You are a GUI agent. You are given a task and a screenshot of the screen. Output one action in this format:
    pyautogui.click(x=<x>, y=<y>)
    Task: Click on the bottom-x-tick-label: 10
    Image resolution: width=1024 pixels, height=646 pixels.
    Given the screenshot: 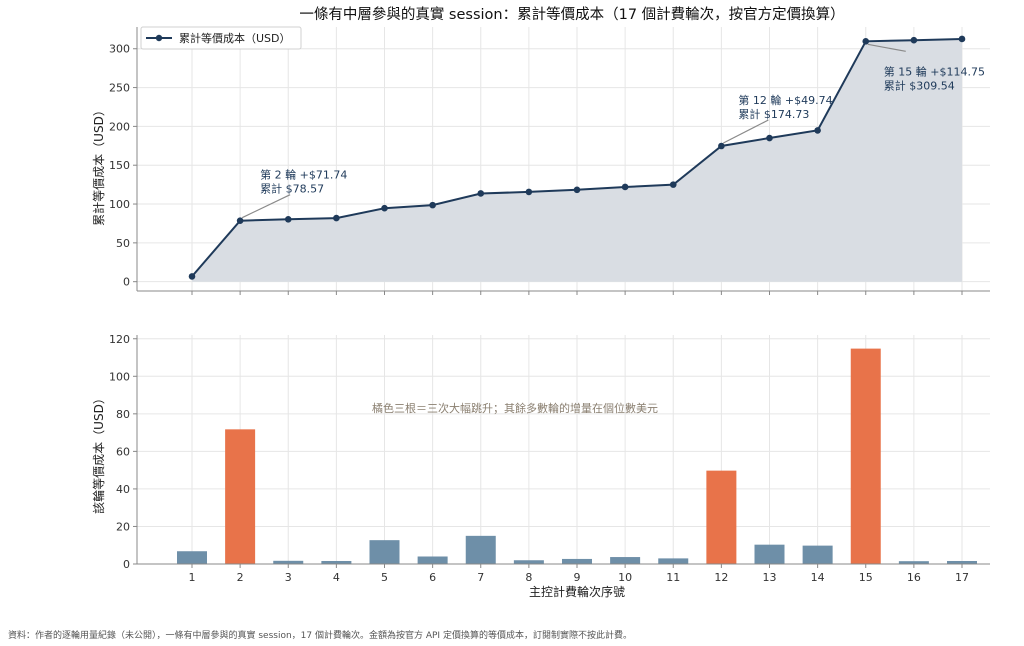 What is the action you would take?
    pyautogui.click(x=625, y=577)
    